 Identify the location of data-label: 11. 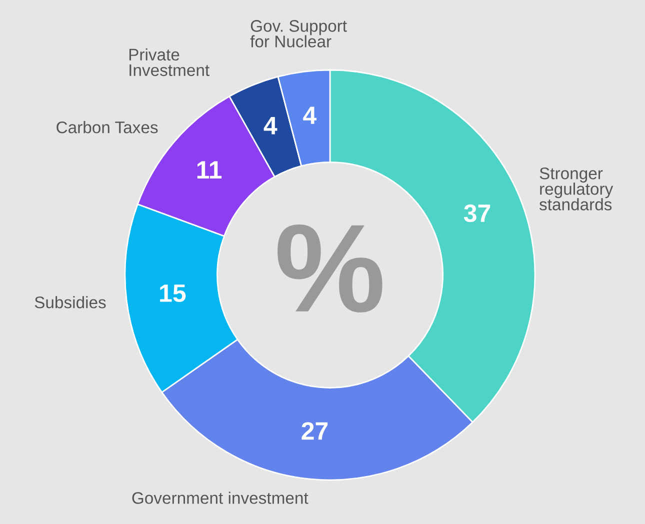
(209, 169).